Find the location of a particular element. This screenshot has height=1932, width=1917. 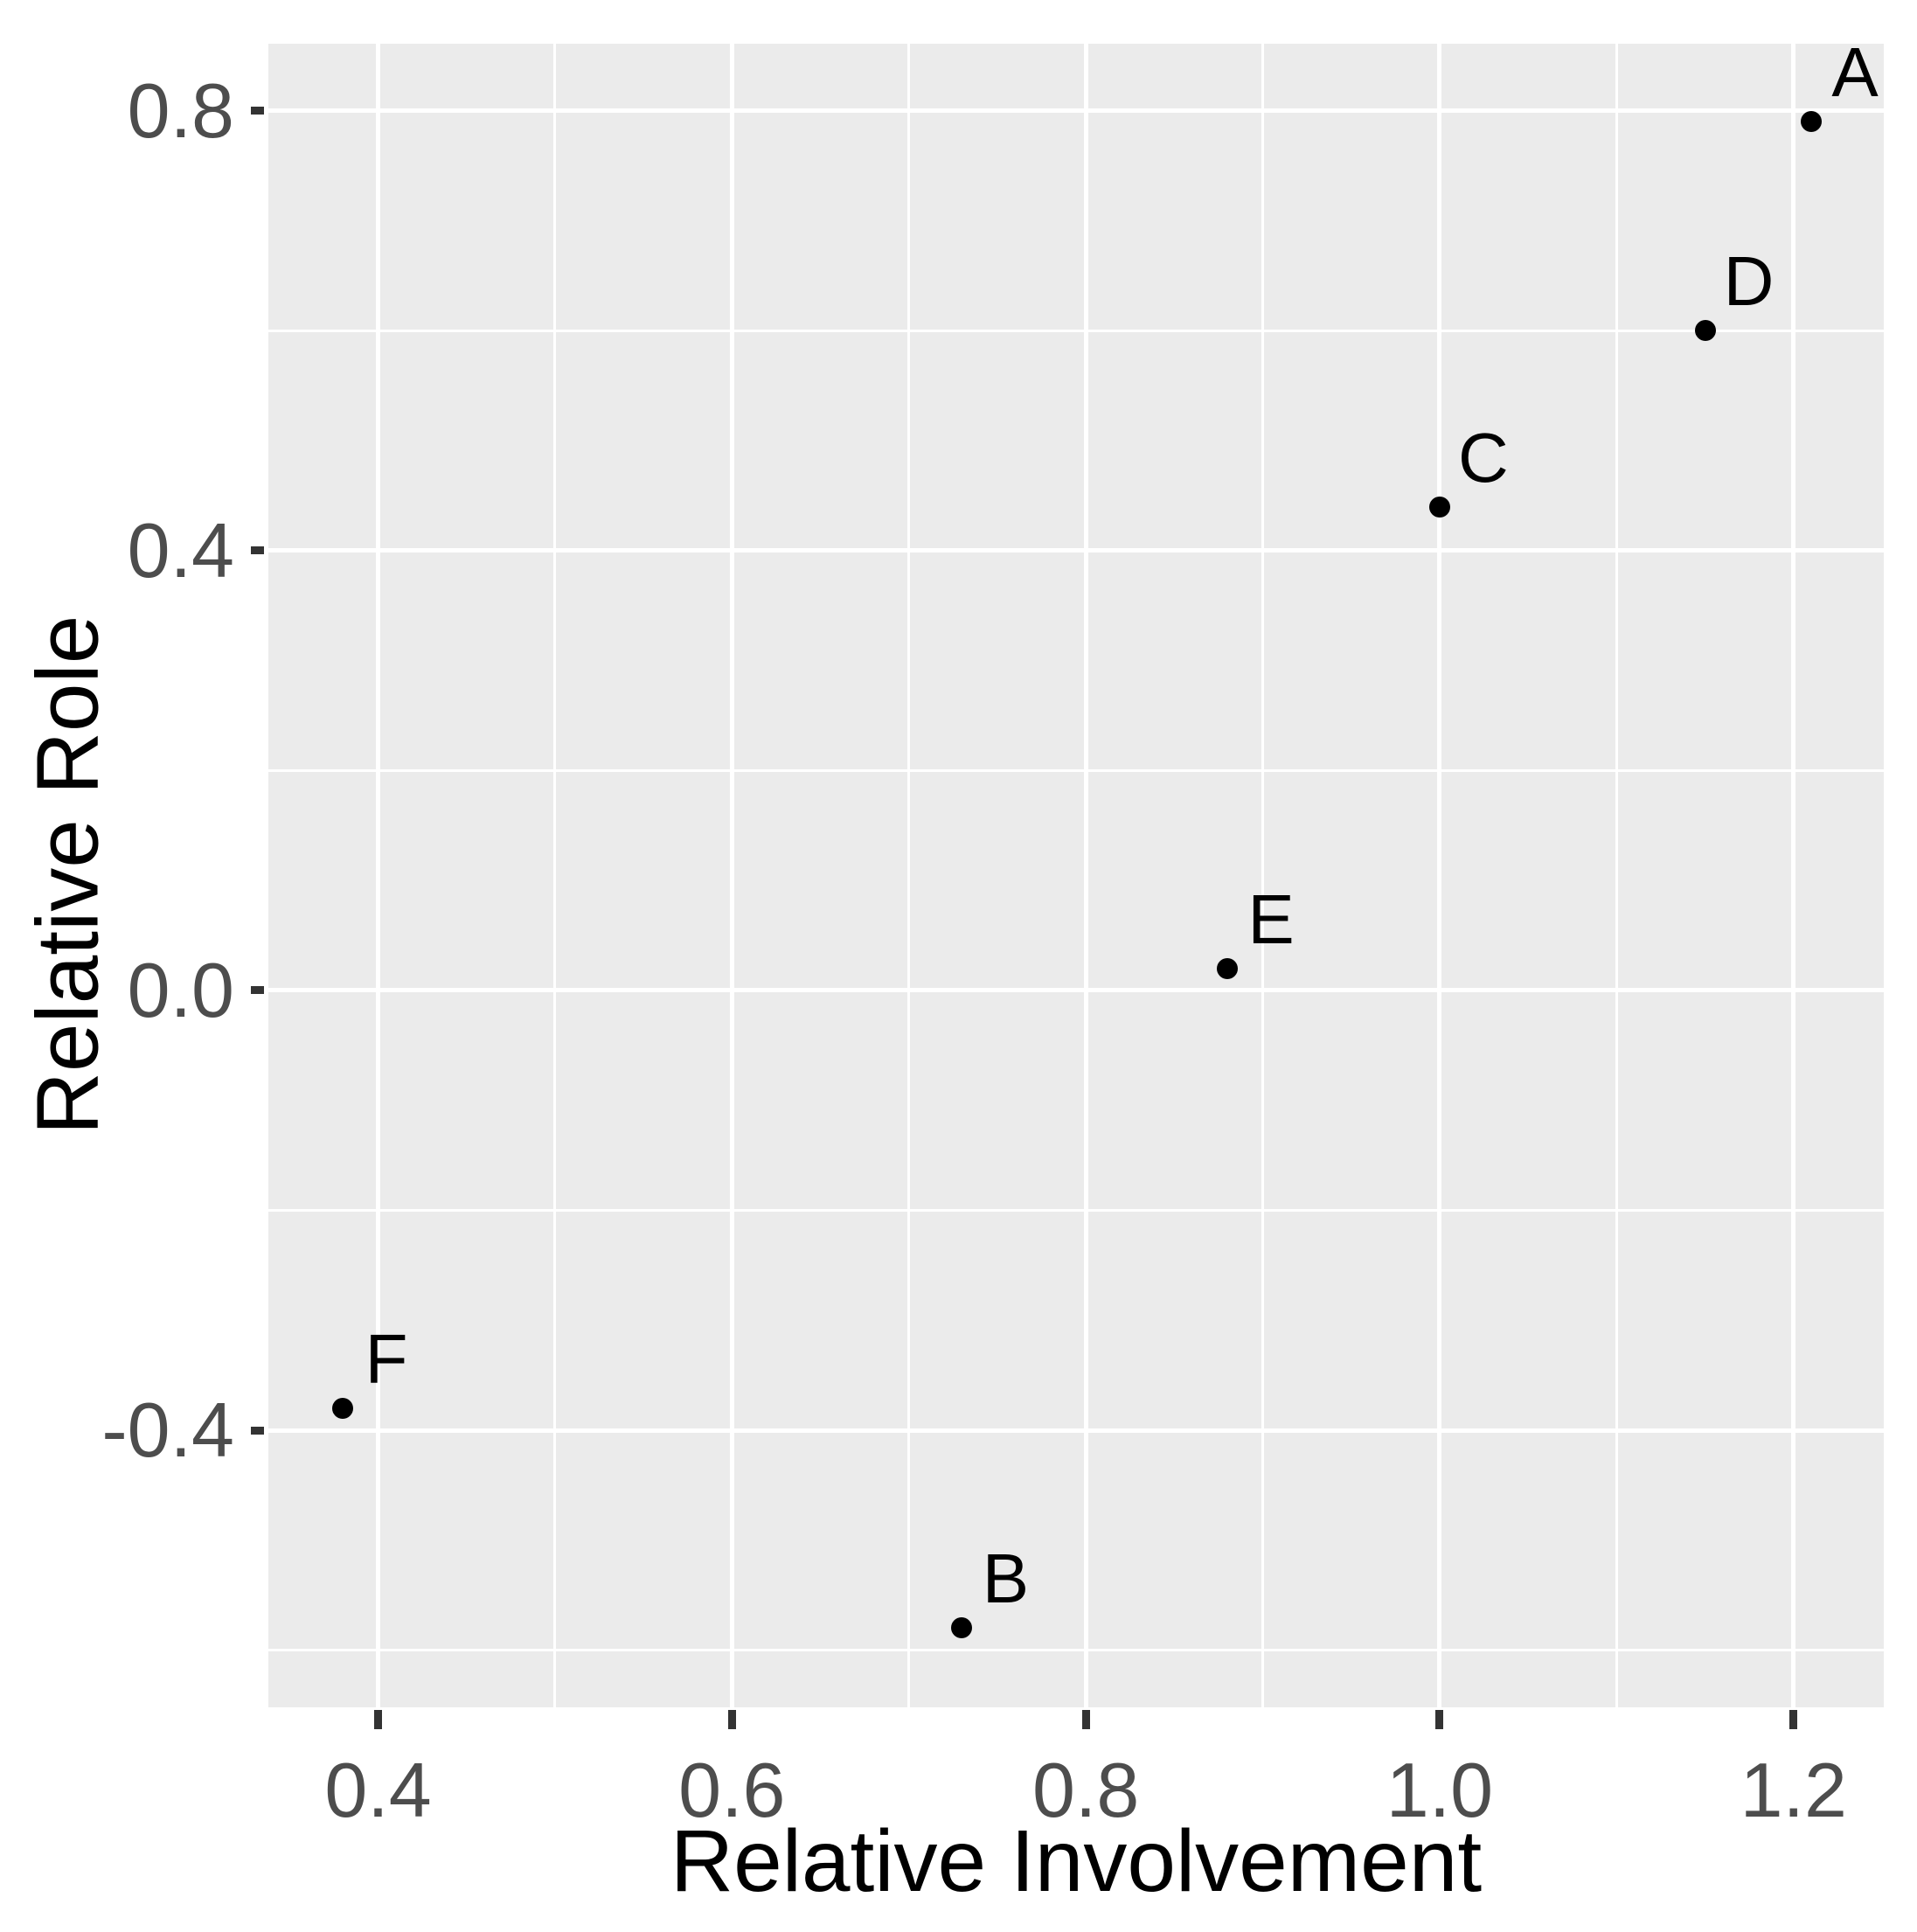

x-axis-tick-label: 0.4 is located at coordinates (378, 1790).